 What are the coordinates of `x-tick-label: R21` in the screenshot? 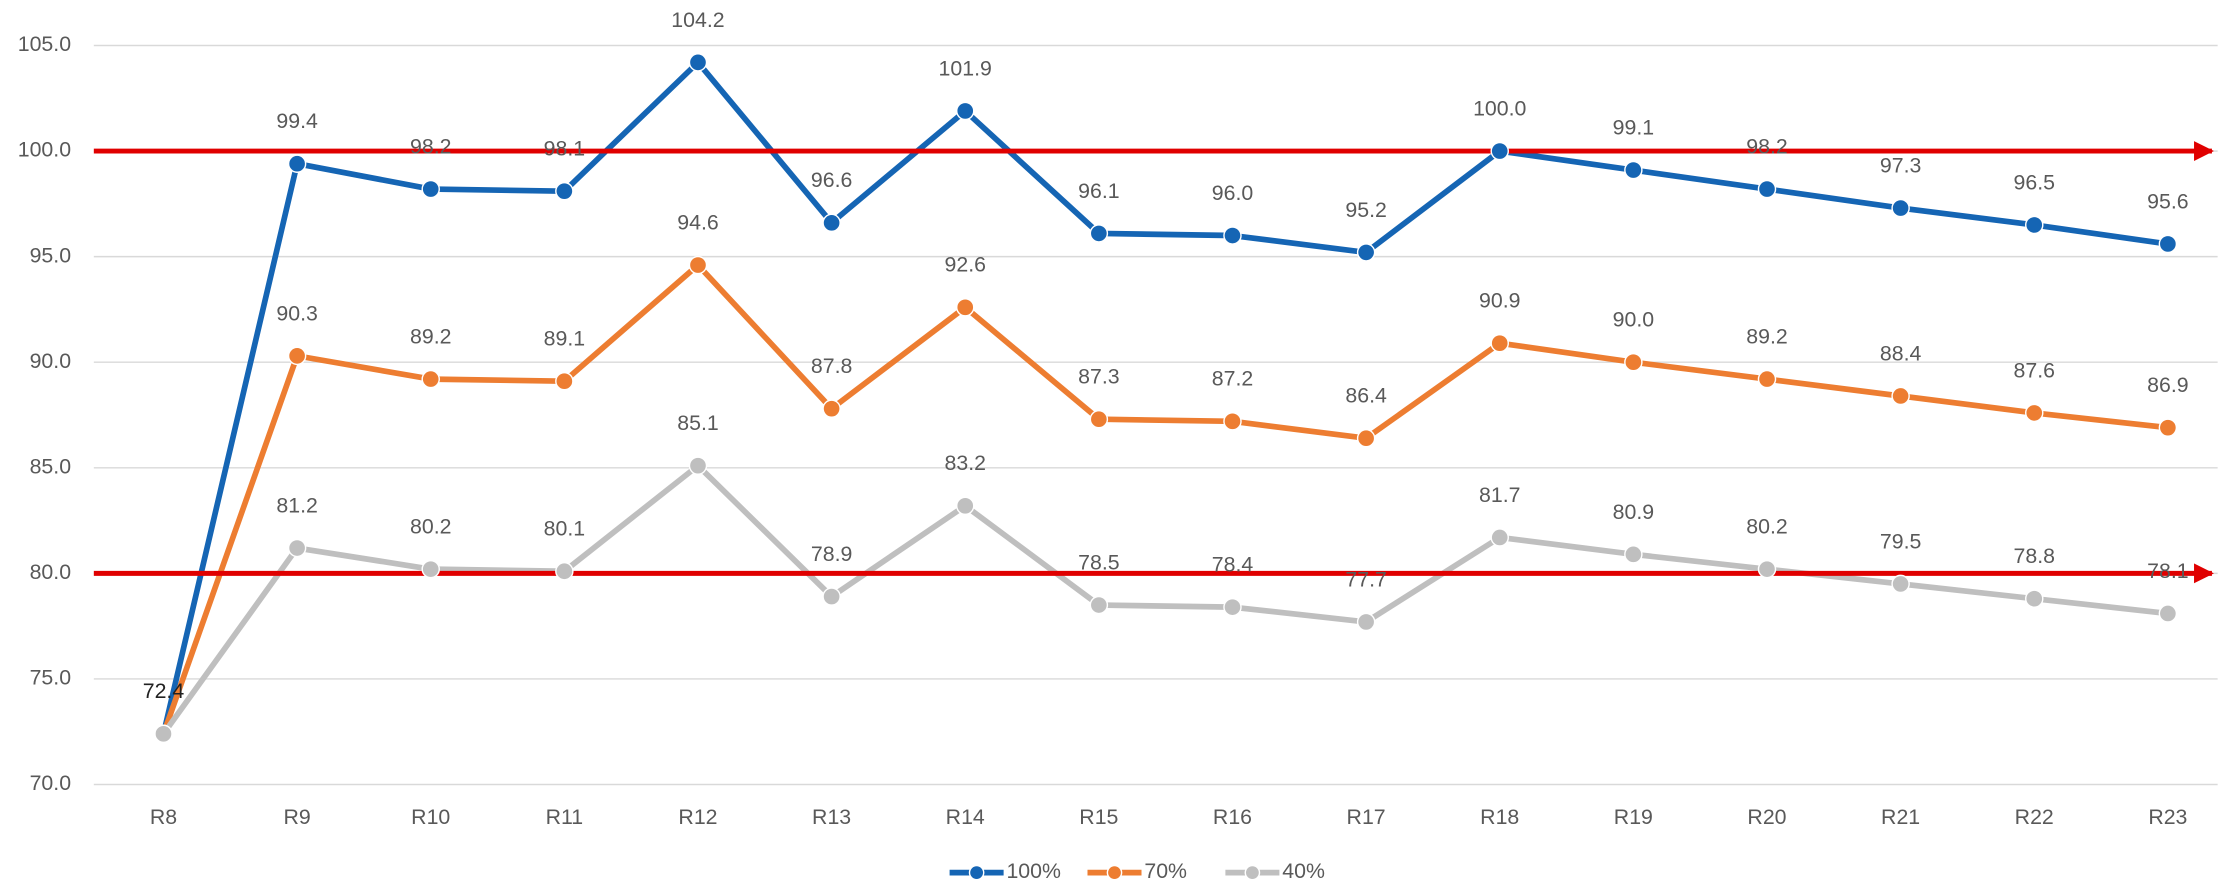 It's located at (1900, 817).